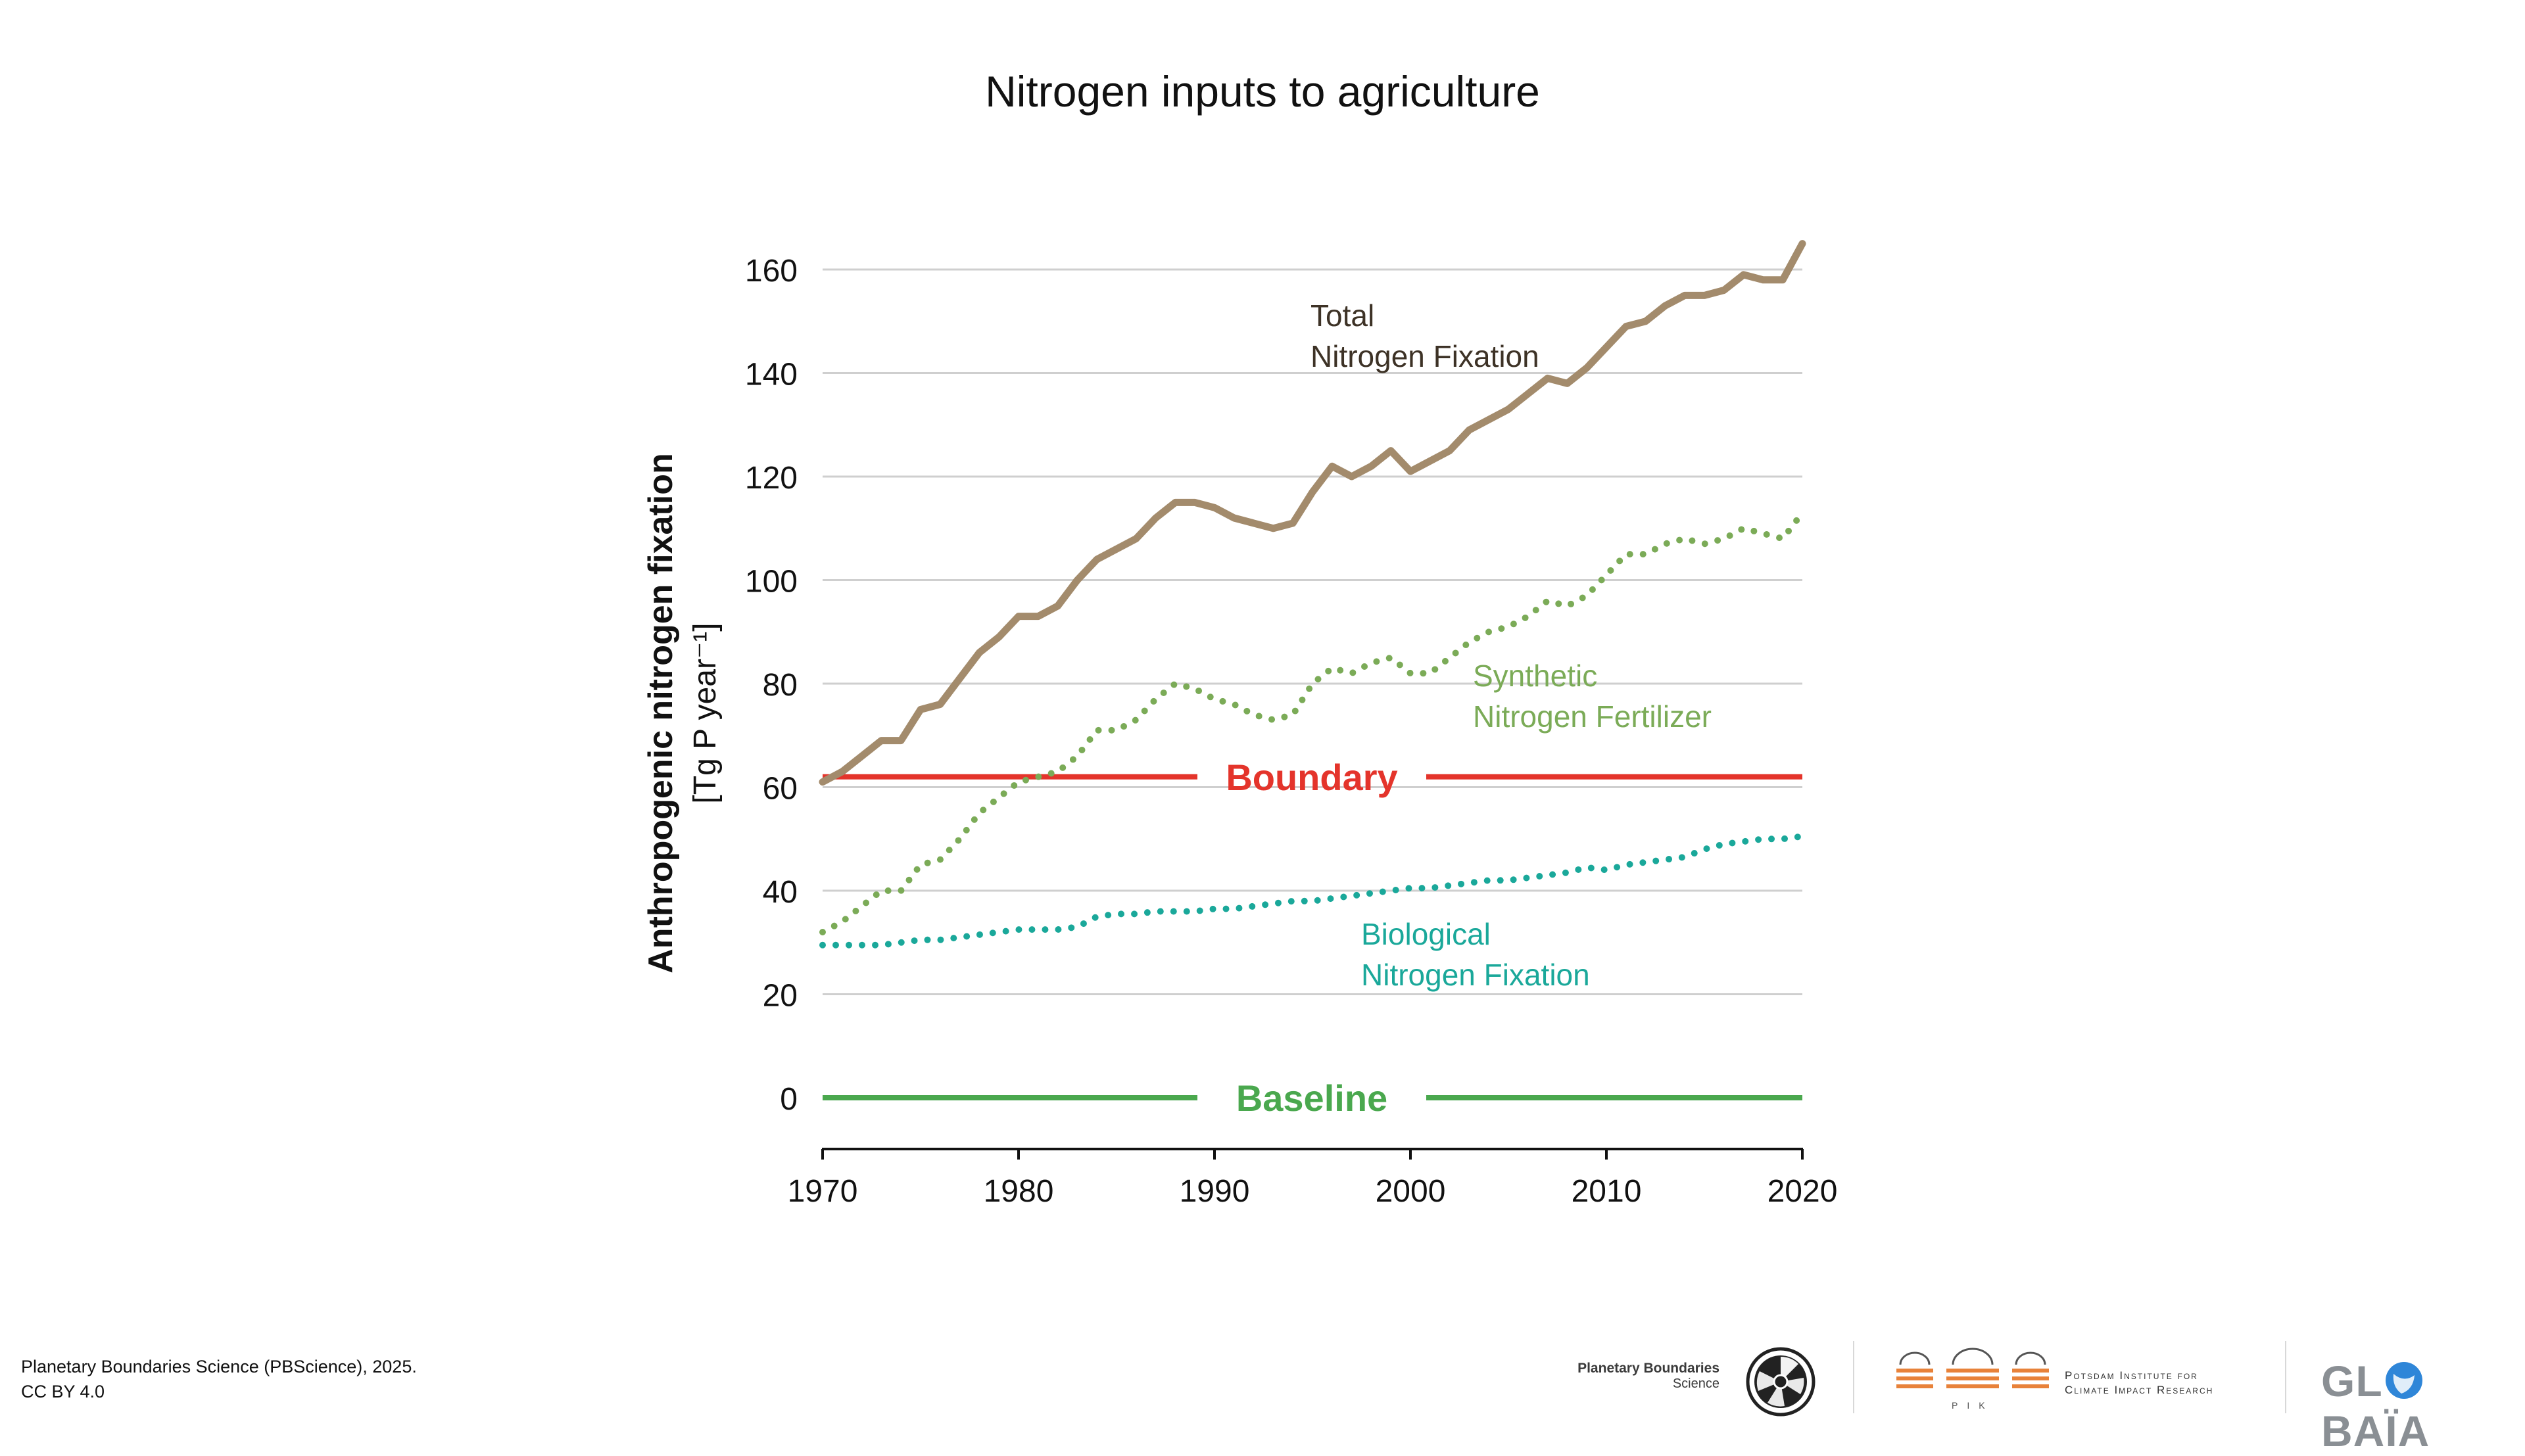  I want to click on series-label-line: Nitrogen Fertilizer, so click(1592, 716).